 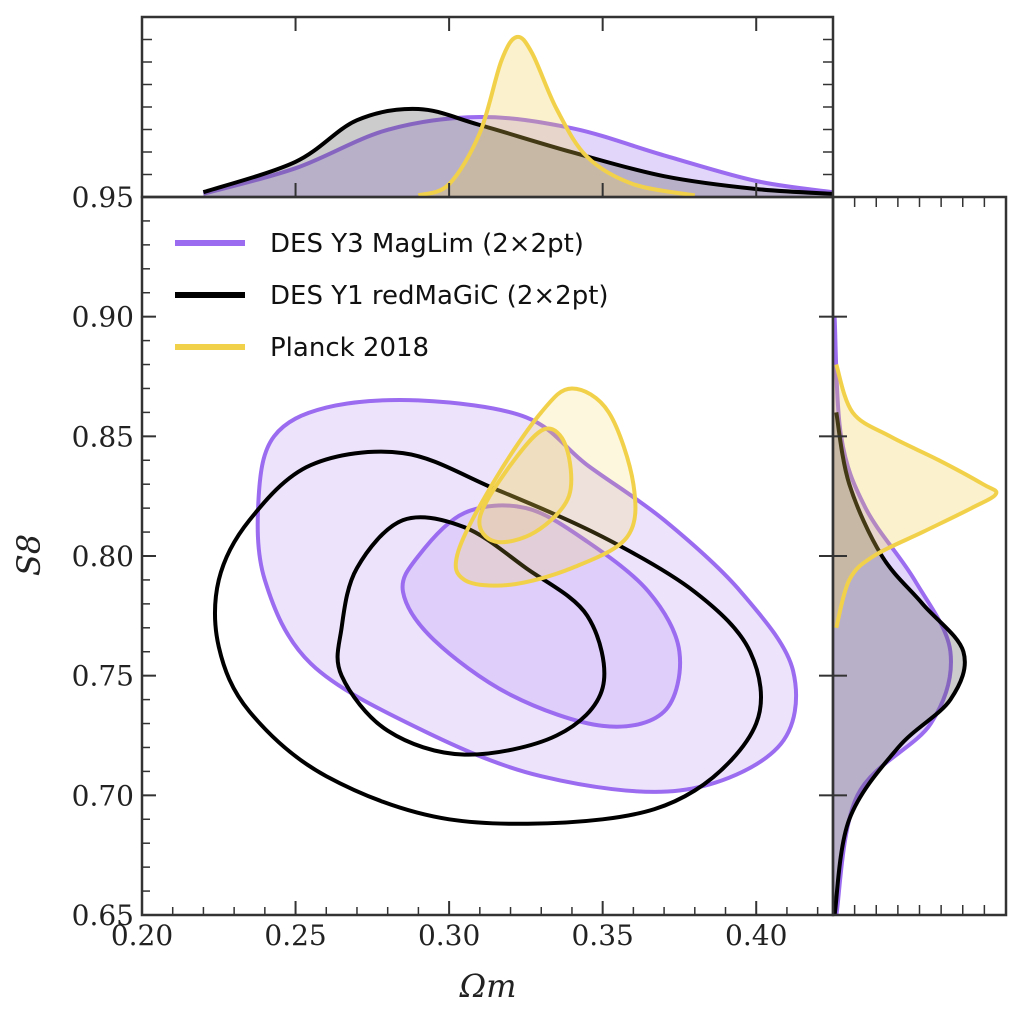 I want to click on x-tick-label: 0.40, so click(x=756, y=935).